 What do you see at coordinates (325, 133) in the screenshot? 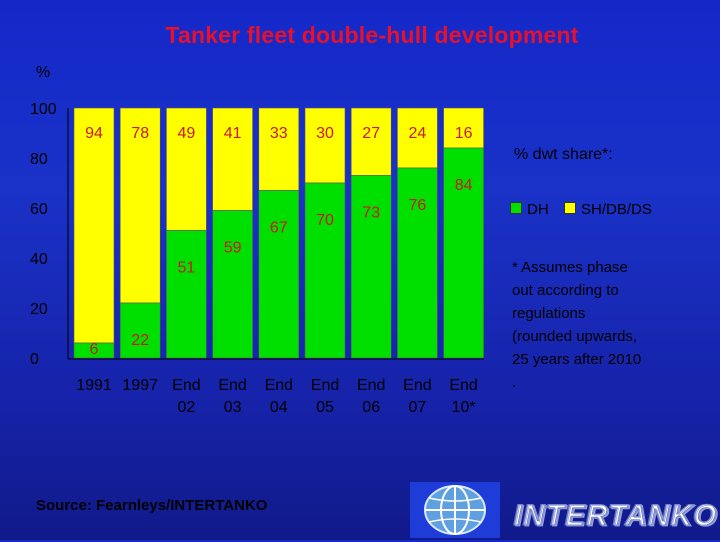
I see `data-label-sh-db-ds: 30` at bounding box center [325, 133].